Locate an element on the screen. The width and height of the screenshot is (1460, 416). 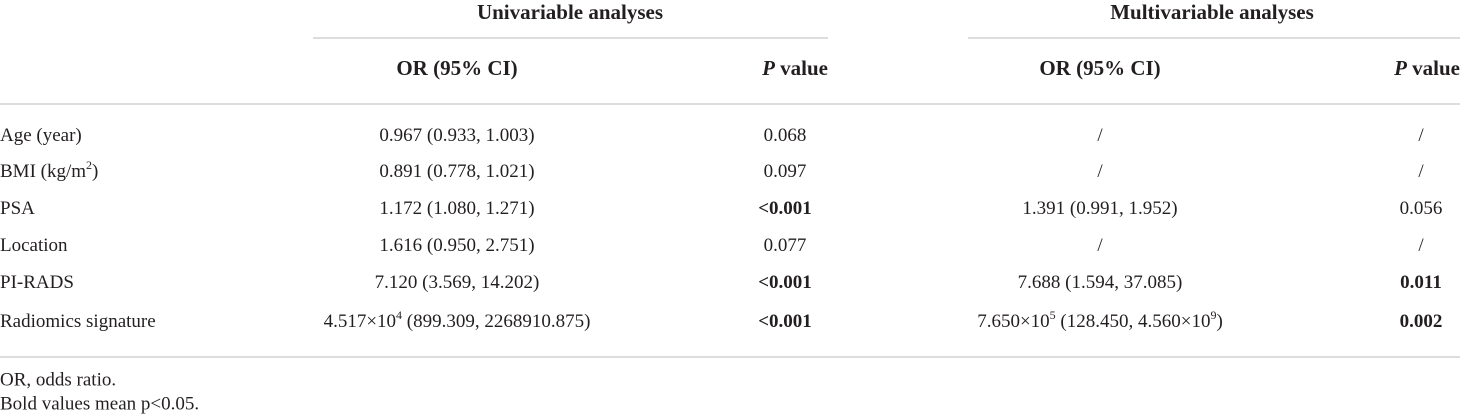
cell-text: 7.688 (1.594, 37.085) is located at coordinates (1100, 282).